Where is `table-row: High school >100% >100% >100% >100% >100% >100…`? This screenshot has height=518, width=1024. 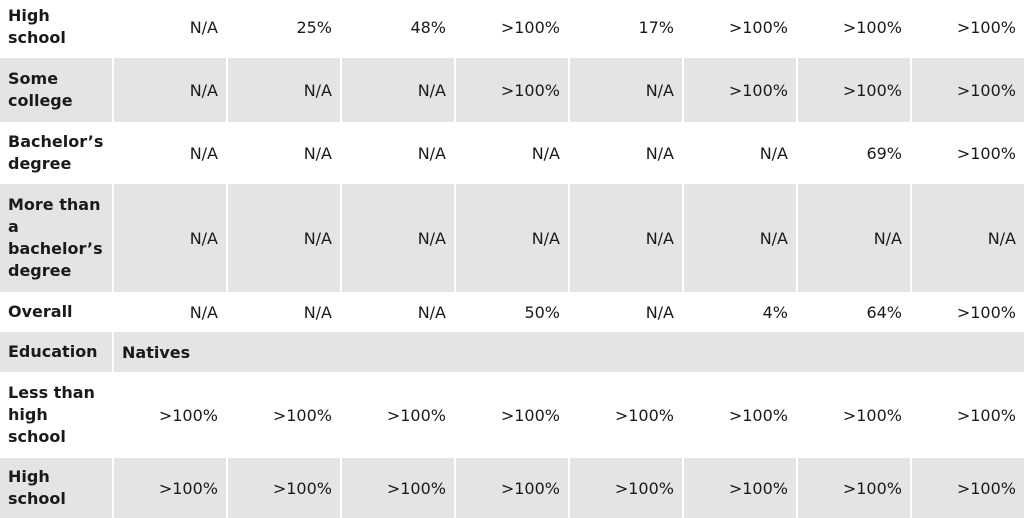 table-row: High school >100% >100% >100% >100% >100% >100… is located at coordinates (512, 488).